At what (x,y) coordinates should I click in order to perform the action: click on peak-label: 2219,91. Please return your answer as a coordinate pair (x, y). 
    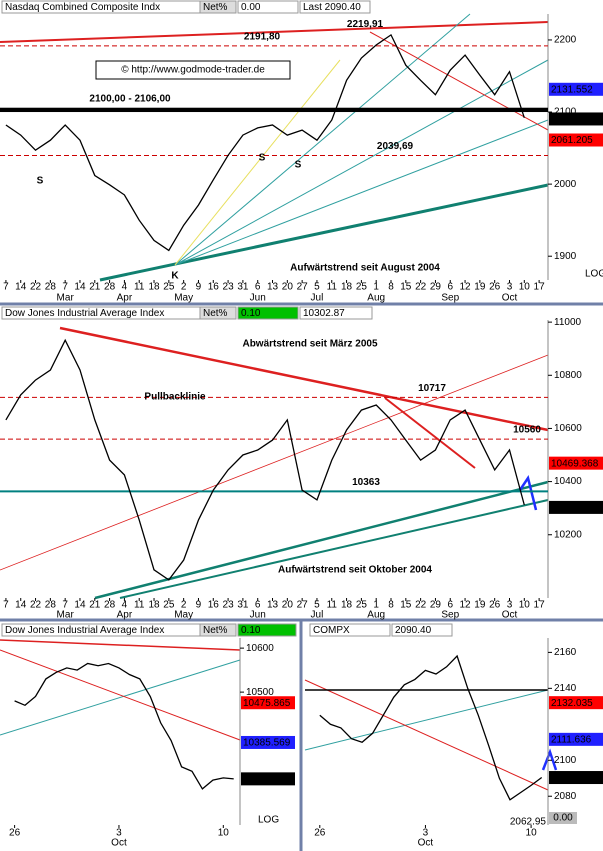
    Looking at the image, I should click on (365, 24).